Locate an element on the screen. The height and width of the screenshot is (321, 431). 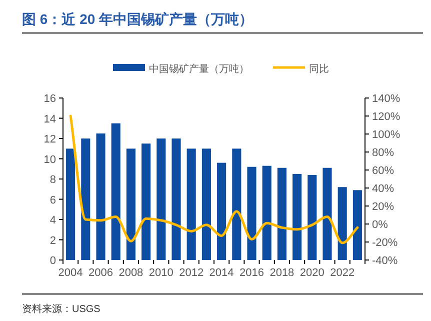
x-tick-label: 2012 is located at coordinates (191, 273).